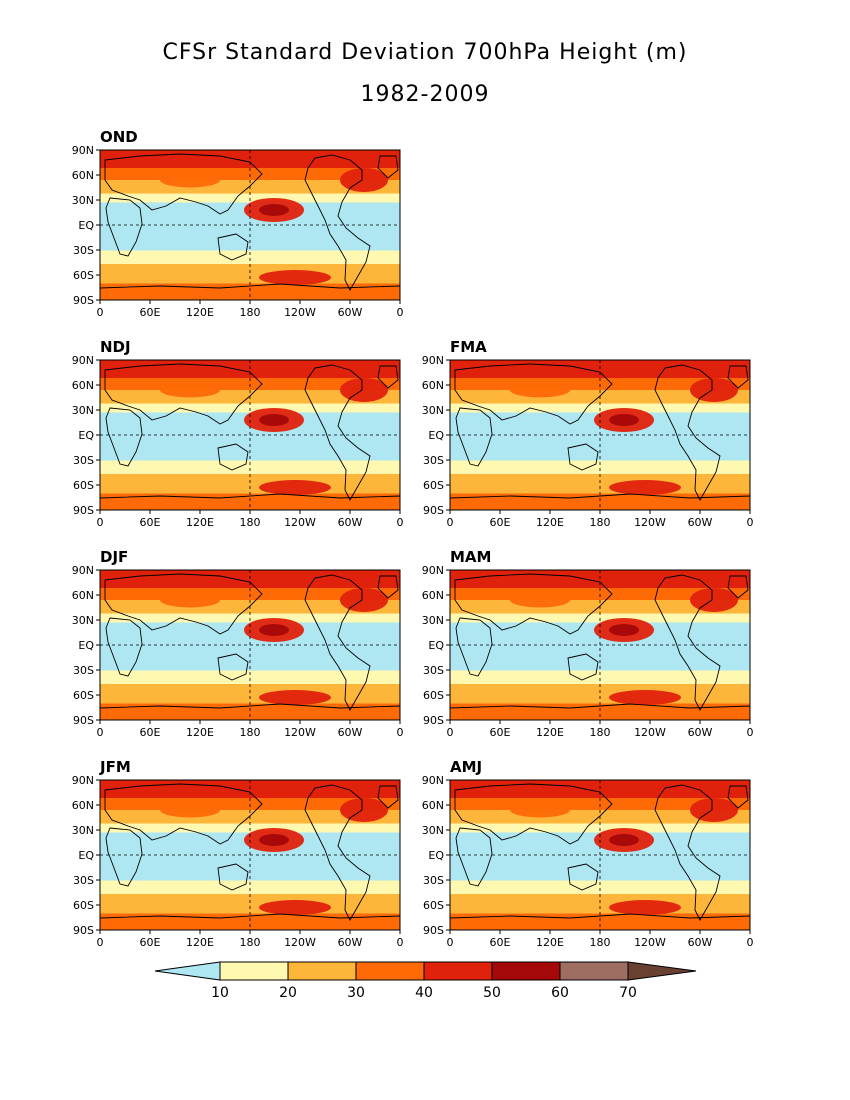 The image size is (850, 1100). Describe the element at coordinates (114, 557) in the screenshot. I see `panel-label: DJF` at that location.